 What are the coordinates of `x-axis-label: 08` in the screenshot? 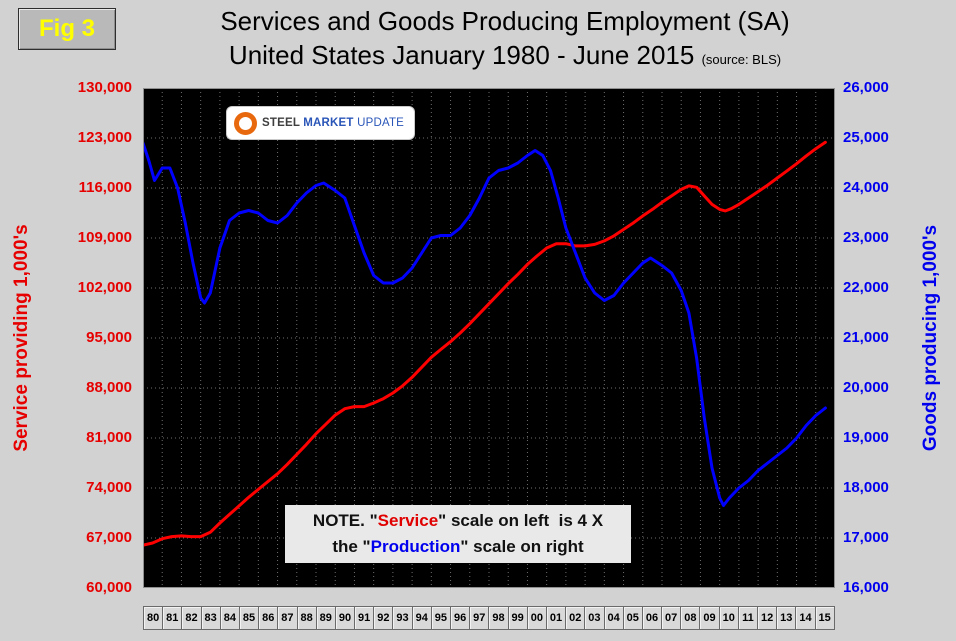 It's located at (690, 618).